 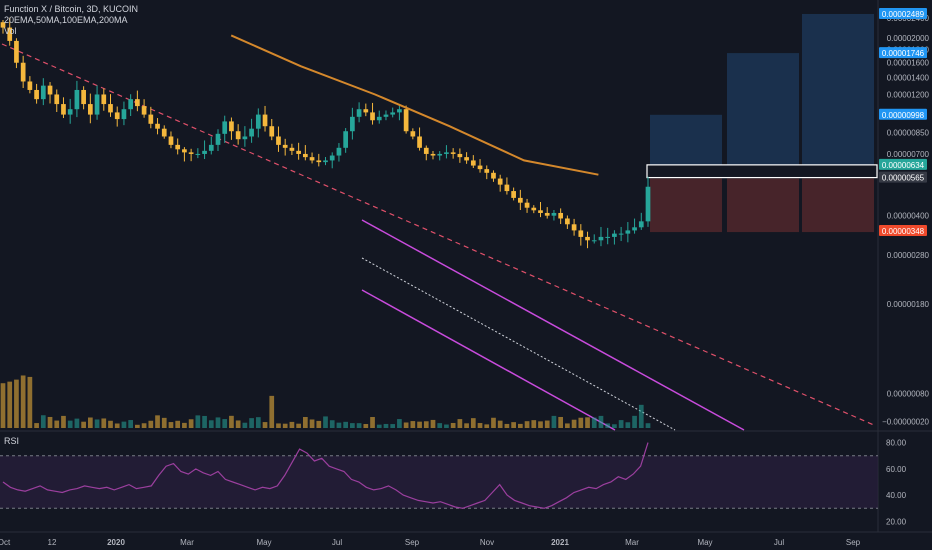 I want to click on time-tick-label: Oct, so click(x=5, y=542).